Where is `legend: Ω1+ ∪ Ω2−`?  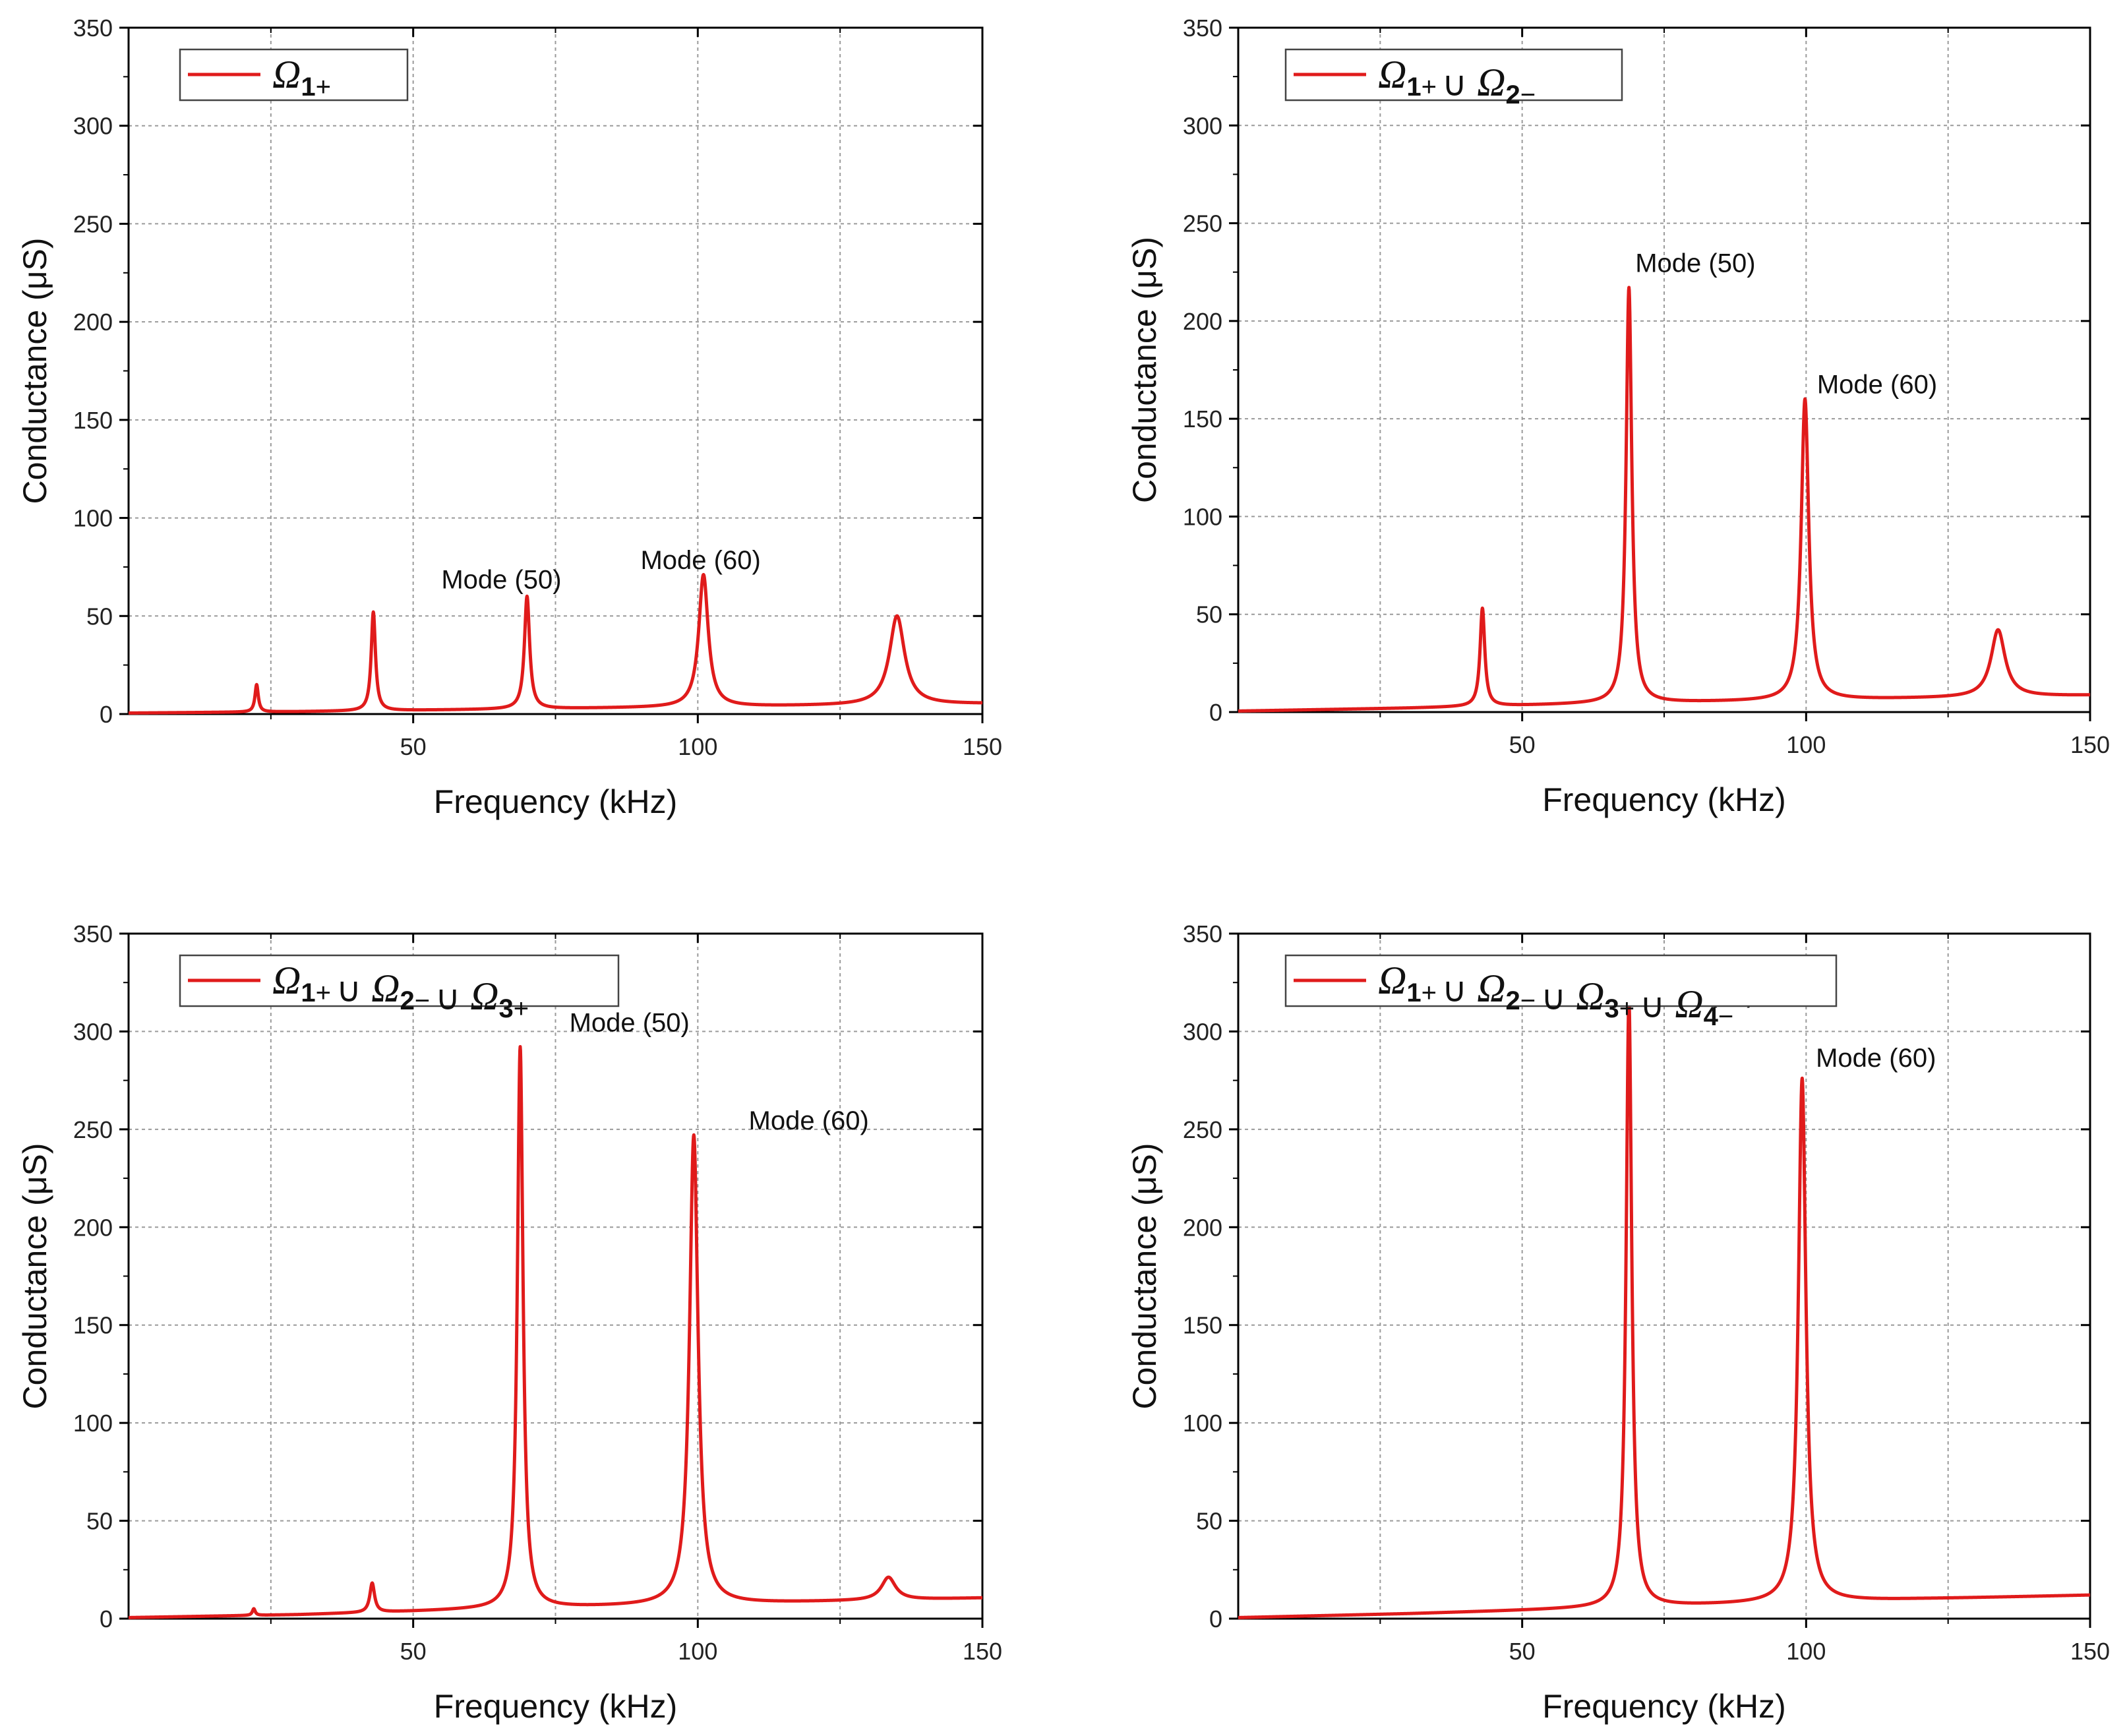
legend: Ω1+ ∪ Ω2− is located at coordinates (1453, 78).